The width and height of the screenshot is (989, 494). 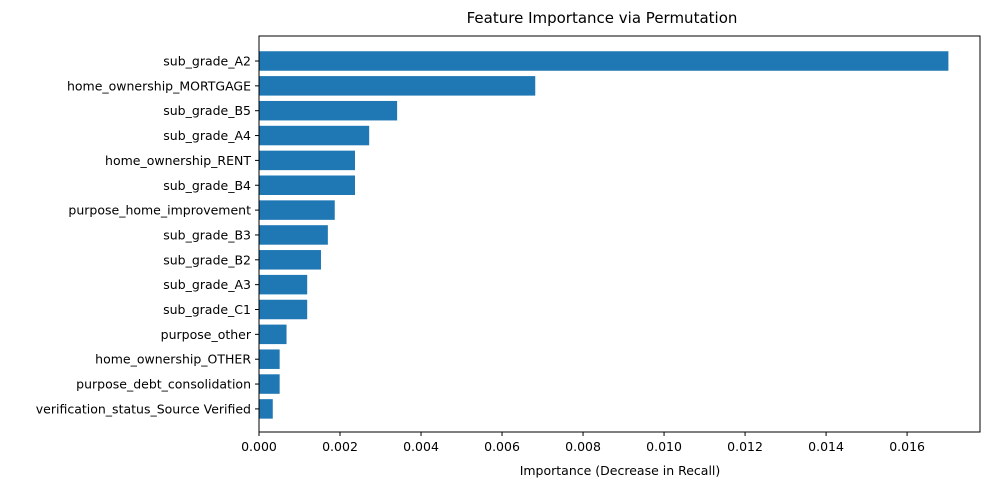 I want to click on y-tick-label: home_ownership_OTHER, so click(x=173, y=359).